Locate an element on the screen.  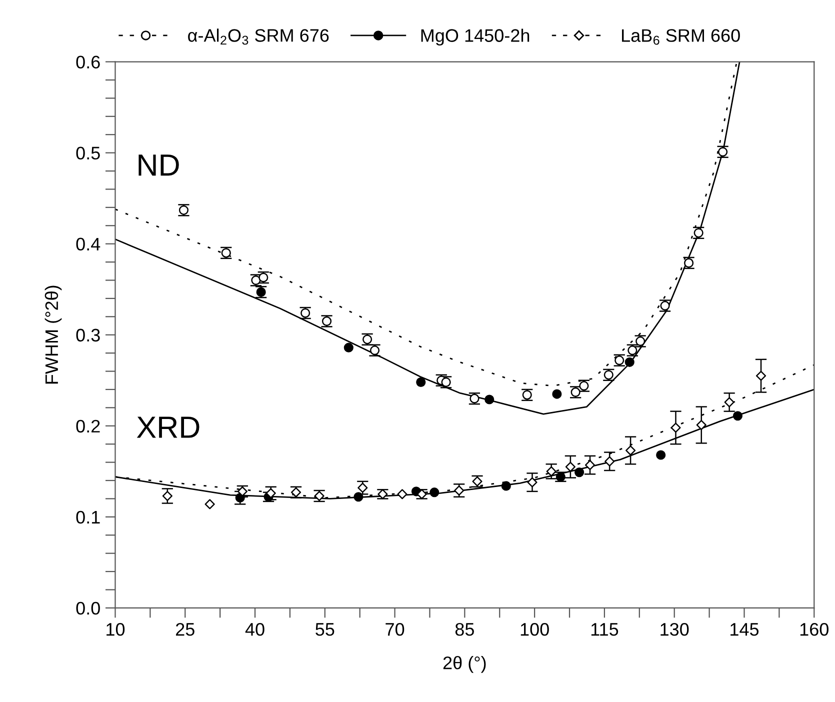
x-axis-title: 2θ (°) is located at coordinates (464, 664).